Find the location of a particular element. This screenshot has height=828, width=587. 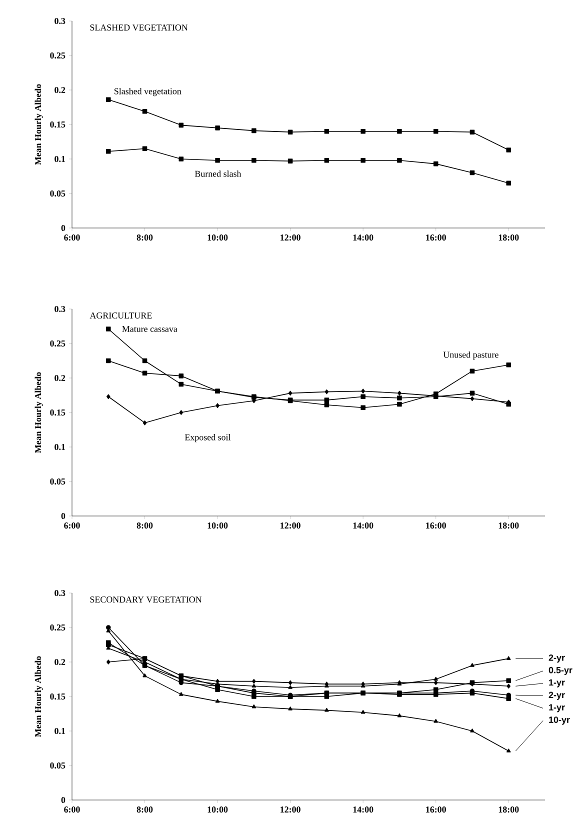

text: Exposed soil is located at coordinates (207, 438).